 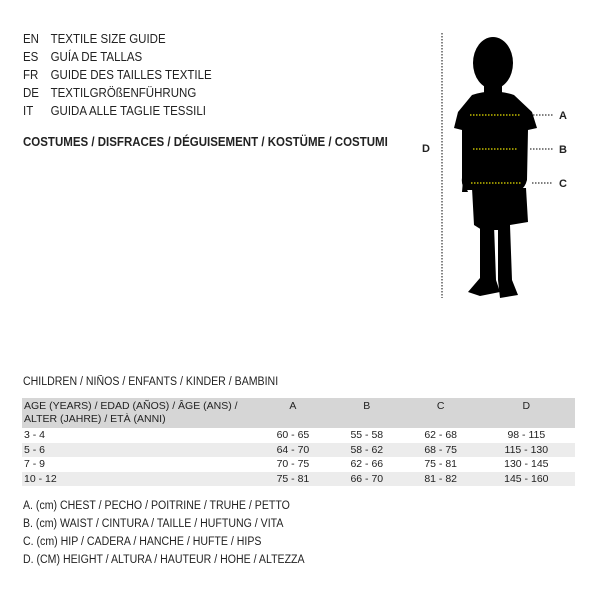 What do you see at coordinates (31, 39) in the screenshot?
I see `language-code: EN` at bounding box center [31, 39].